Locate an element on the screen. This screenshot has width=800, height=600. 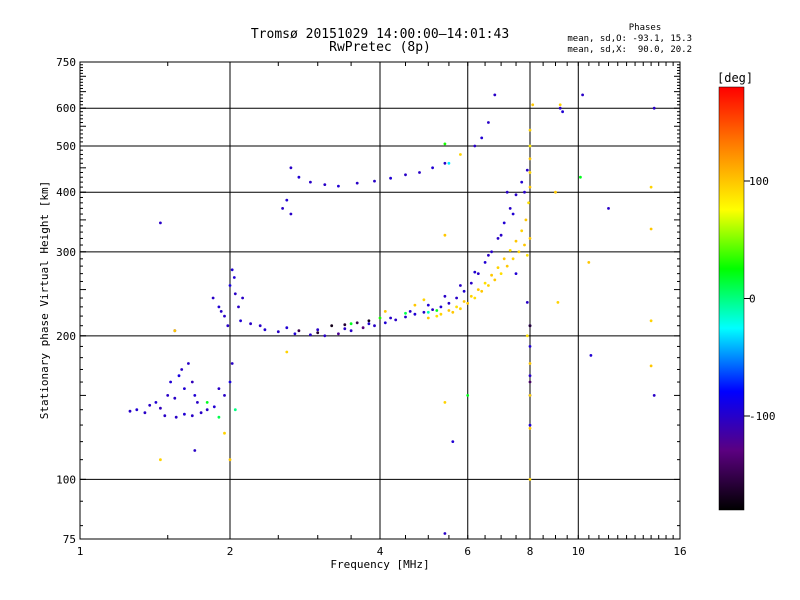
y-tick-label: 600 is located at coordinates (66, 108).